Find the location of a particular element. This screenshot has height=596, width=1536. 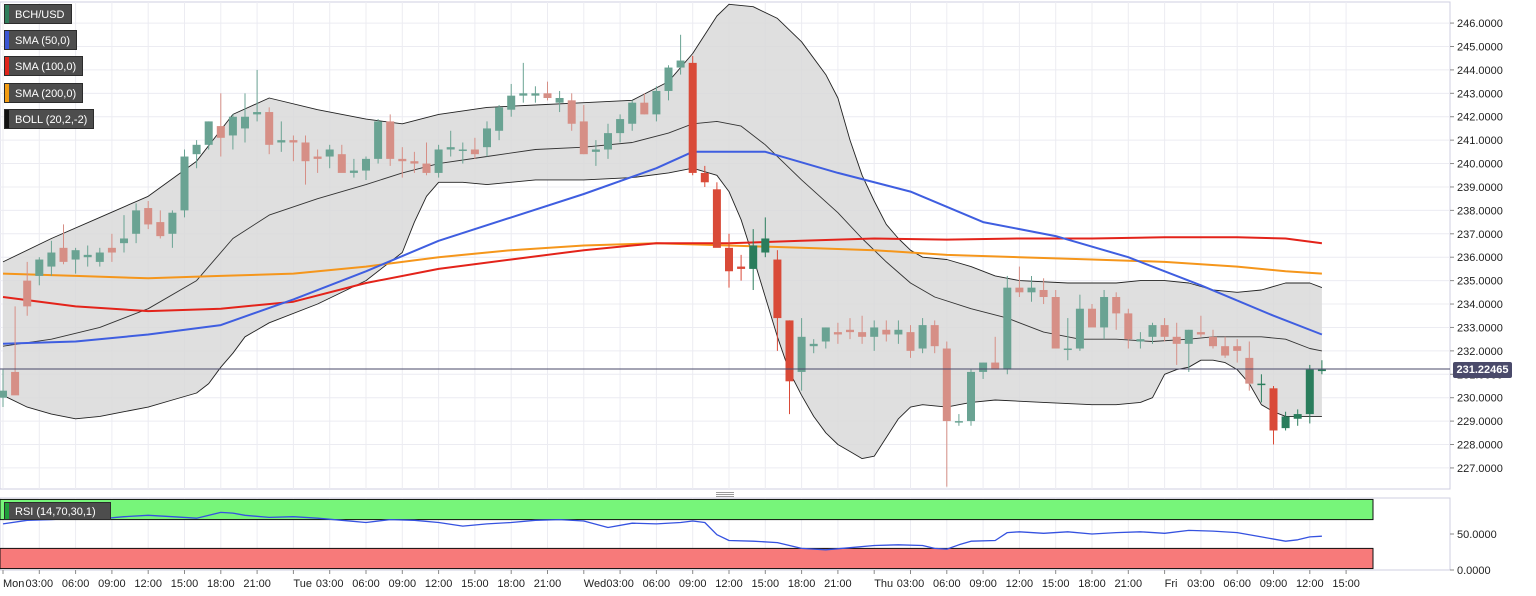

legend-sma-50: SMA (50,0) is located at coordinates (41, 40).